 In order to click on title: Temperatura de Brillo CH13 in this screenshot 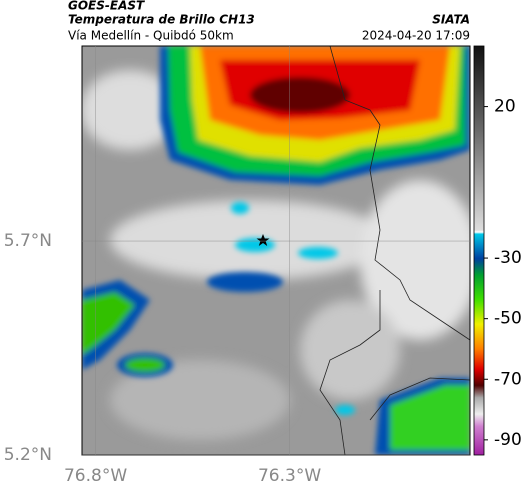, I will do `click(161, 20)`.